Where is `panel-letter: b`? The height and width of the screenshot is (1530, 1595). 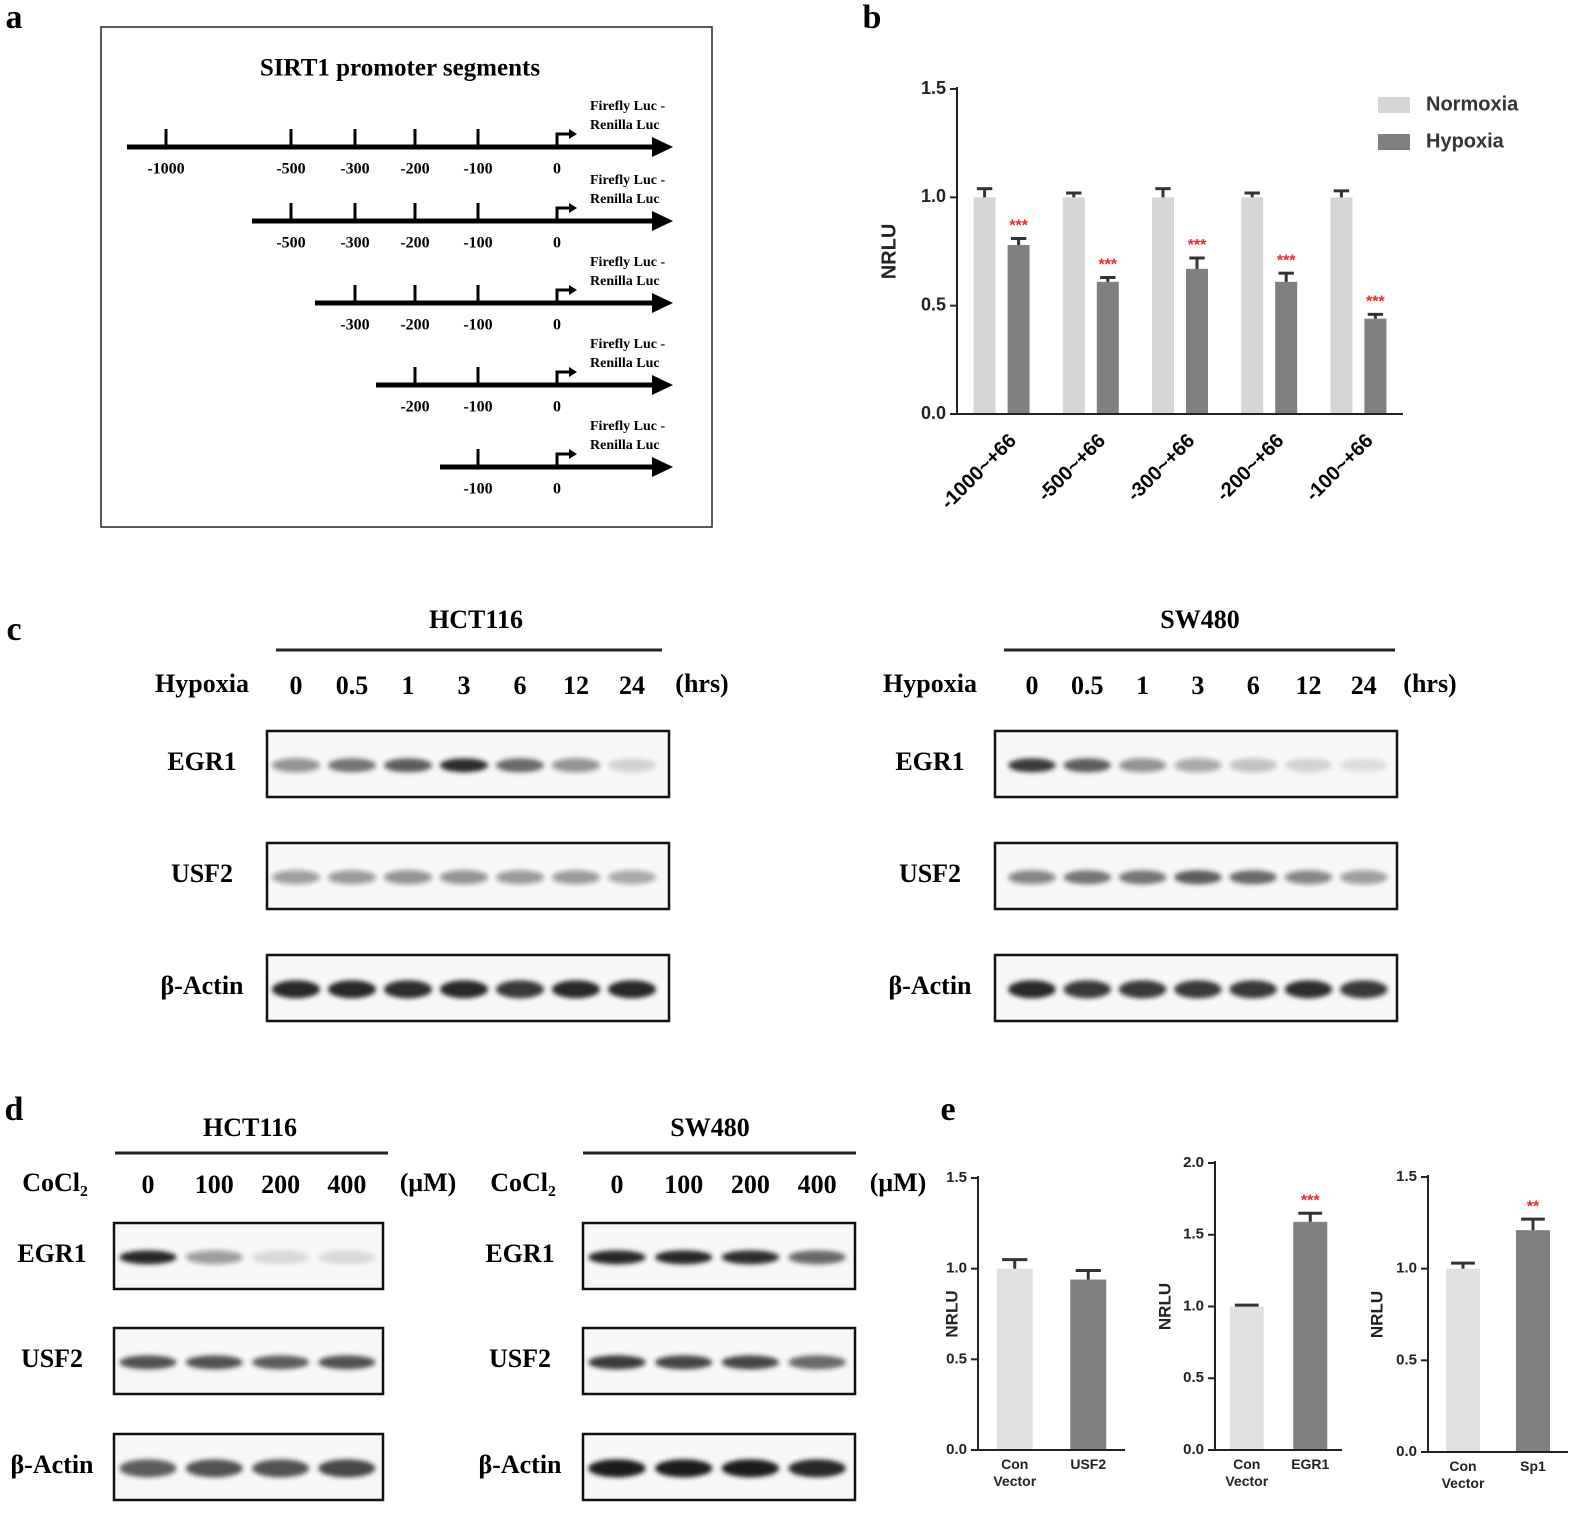
panel-letter: b is located at coordinates (872, 18).